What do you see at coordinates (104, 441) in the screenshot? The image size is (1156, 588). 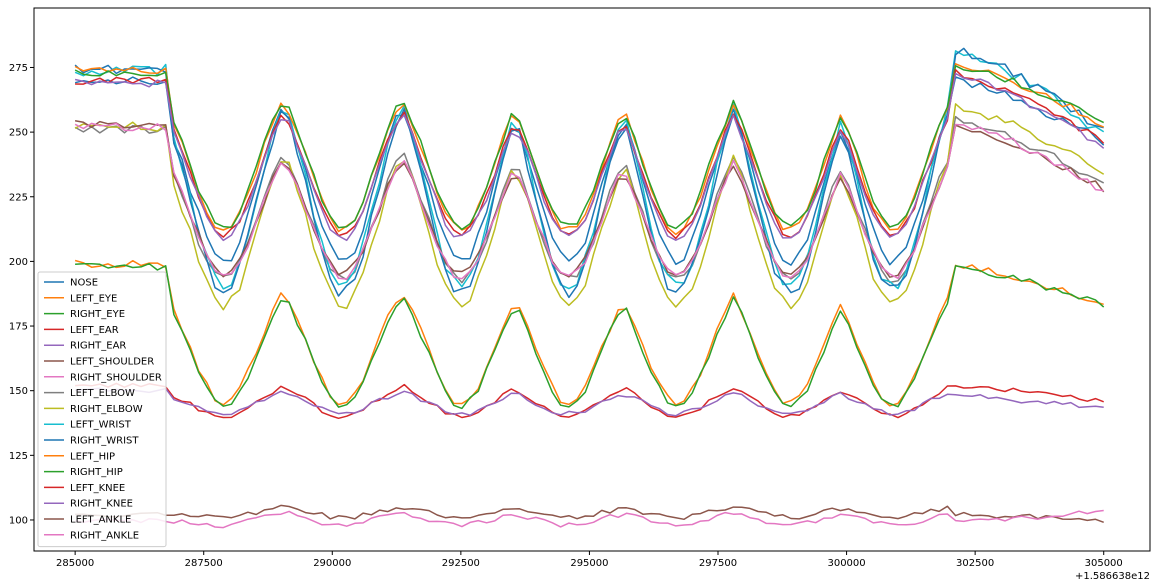 I see `legend-label: RIGHT_WRIST` at bounding box center [104, 441].